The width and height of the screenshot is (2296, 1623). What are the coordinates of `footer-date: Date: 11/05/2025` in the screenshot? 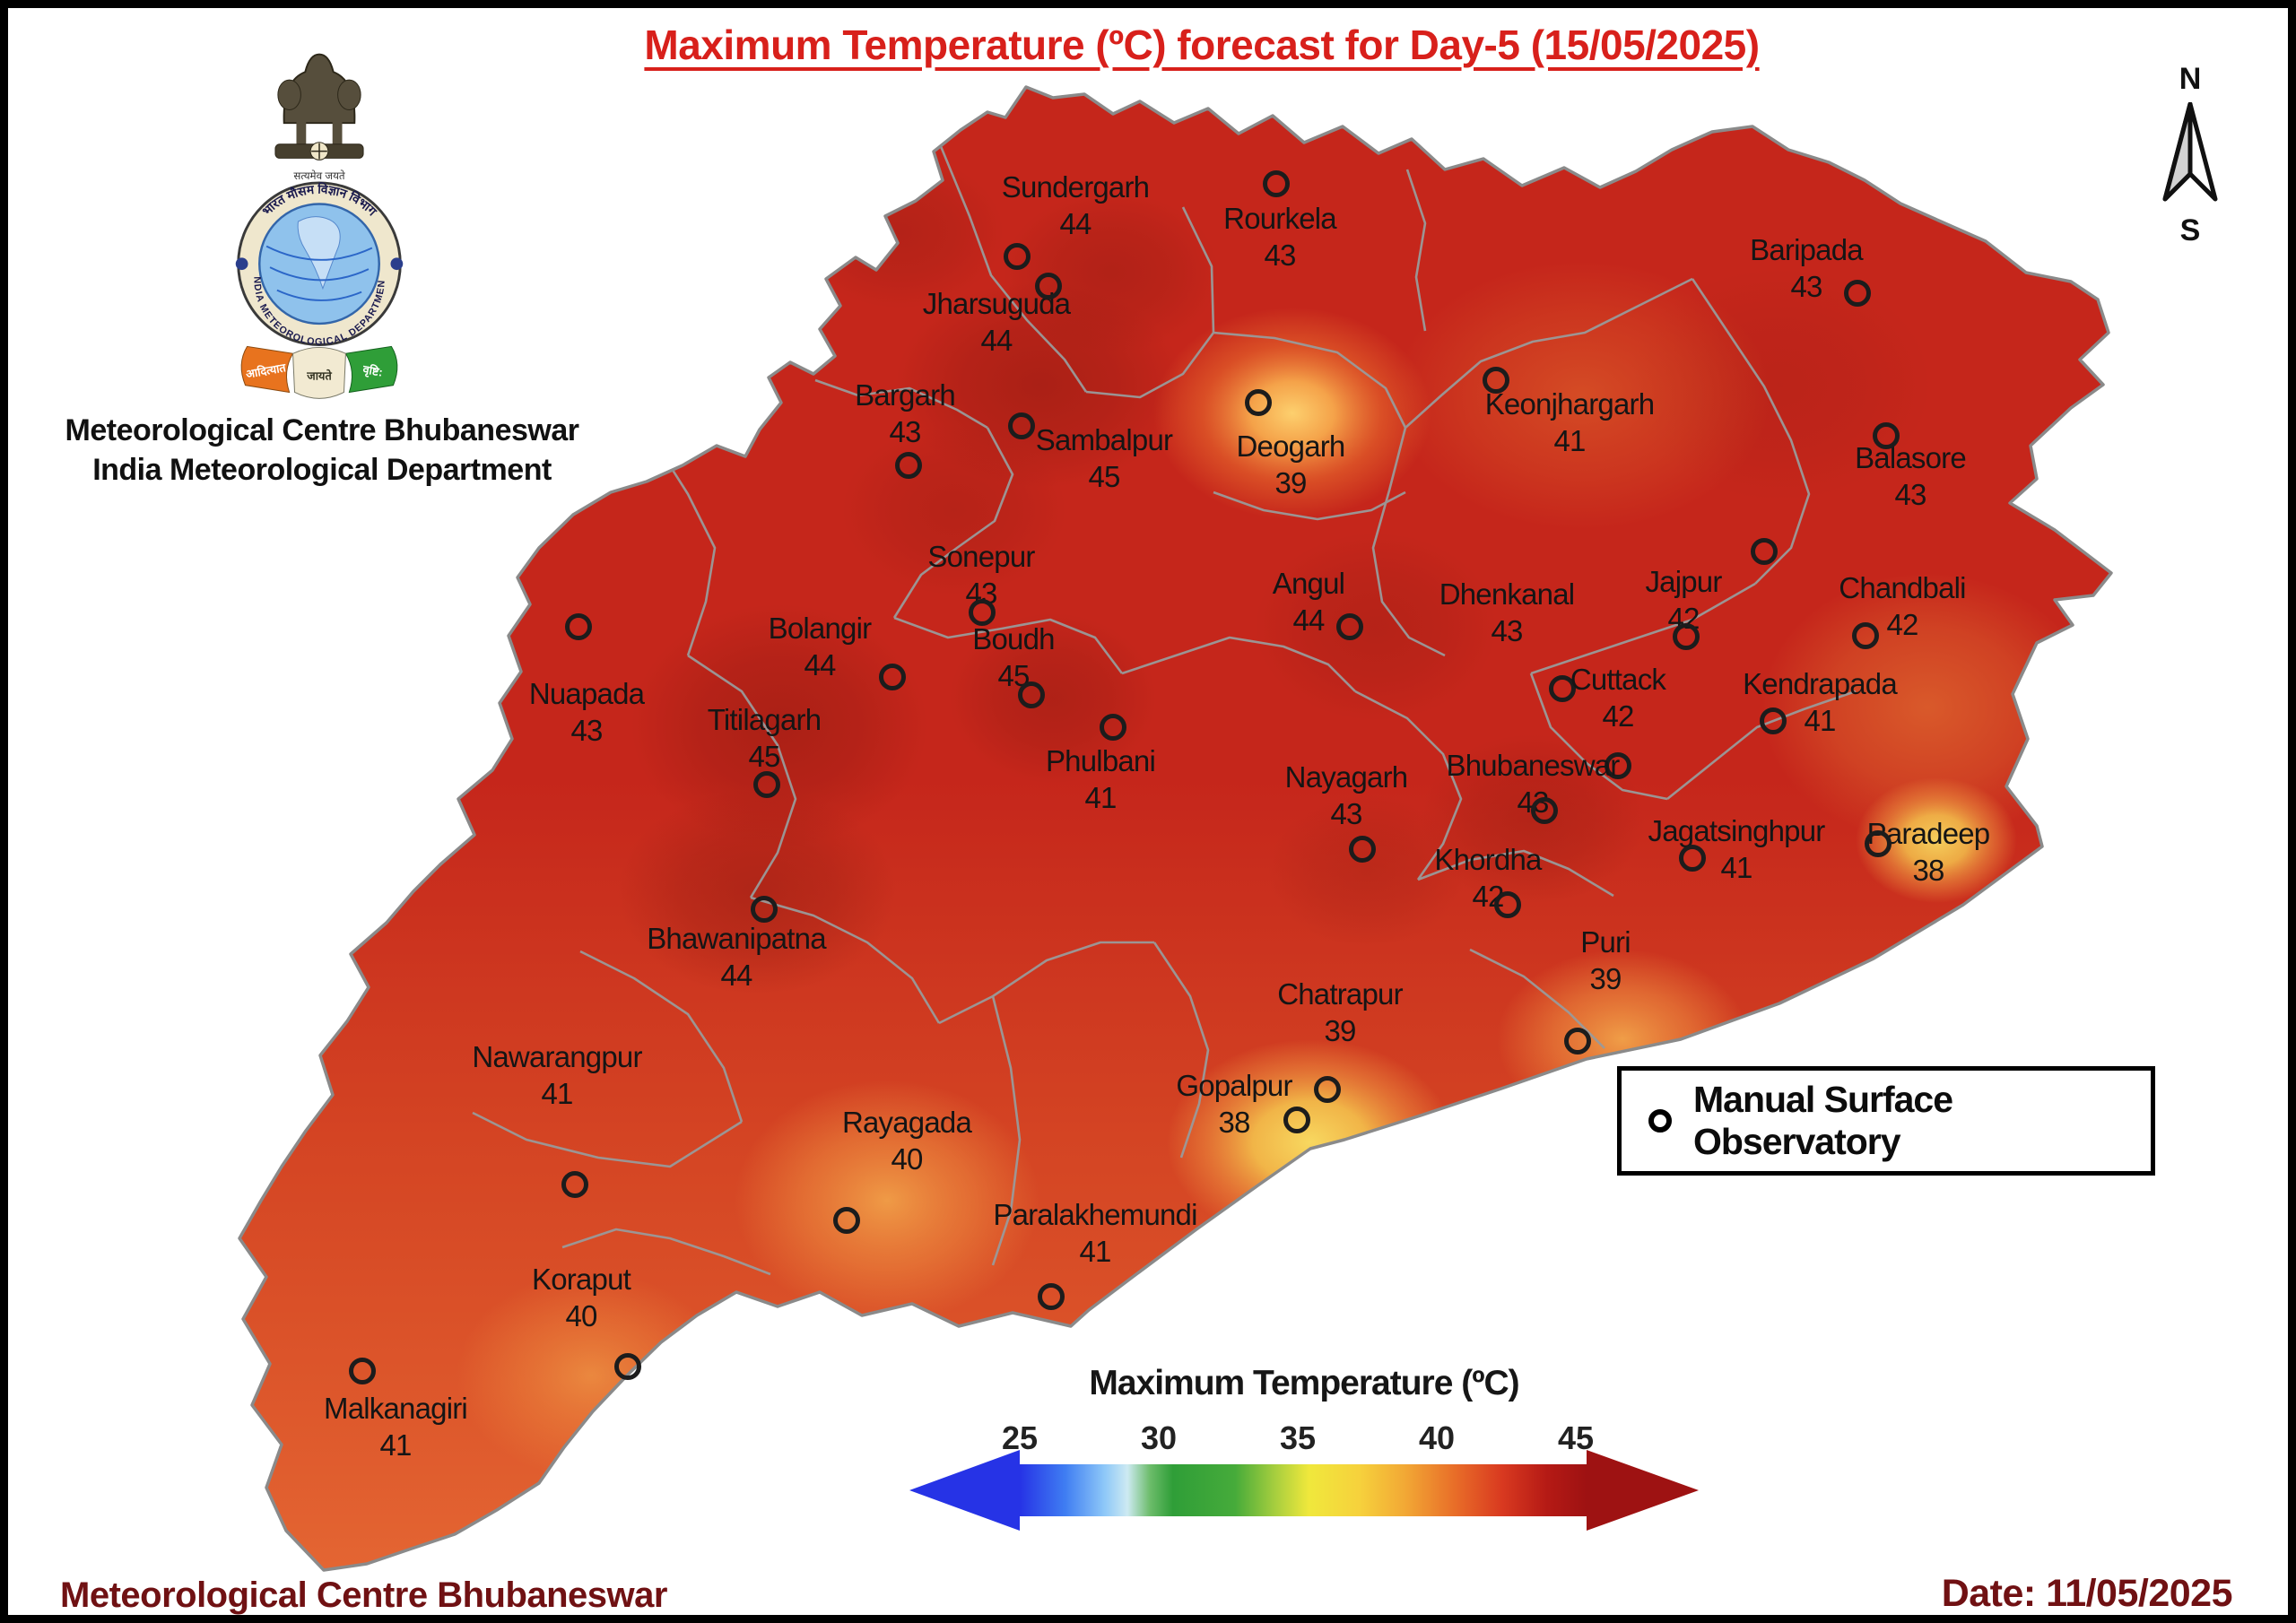 It's located at (2087, 1593).